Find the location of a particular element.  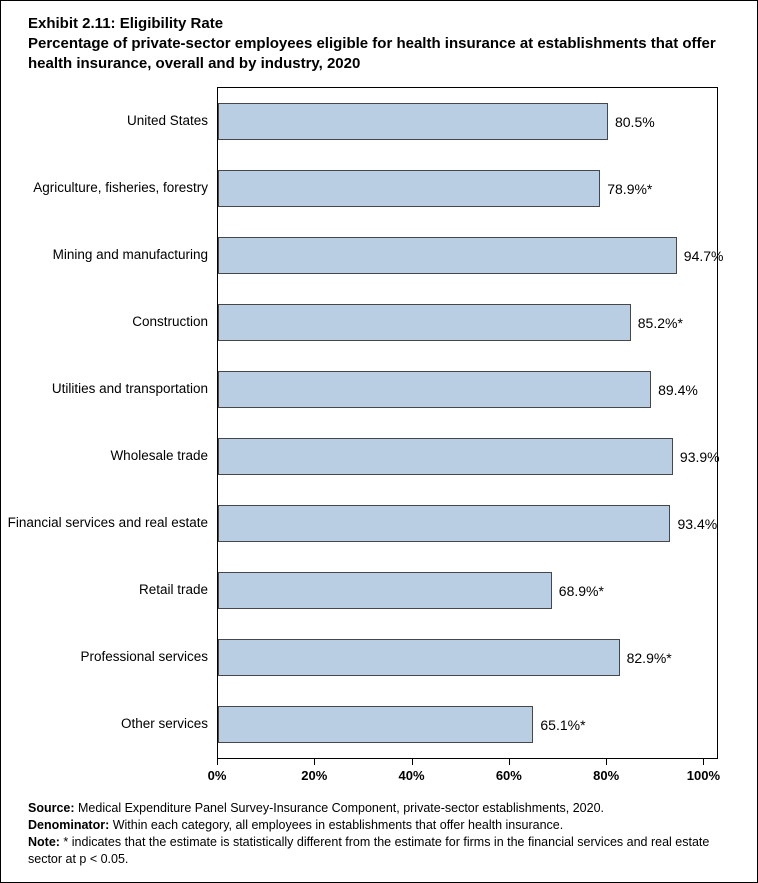

axis-tick-label: 20% is located at coordinates (314, 776).